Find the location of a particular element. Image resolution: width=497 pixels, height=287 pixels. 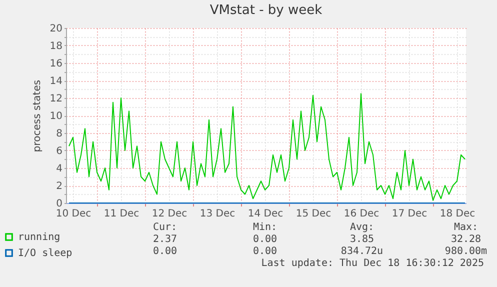

y-tick-label: 12 is located at coordinates (56, 99).